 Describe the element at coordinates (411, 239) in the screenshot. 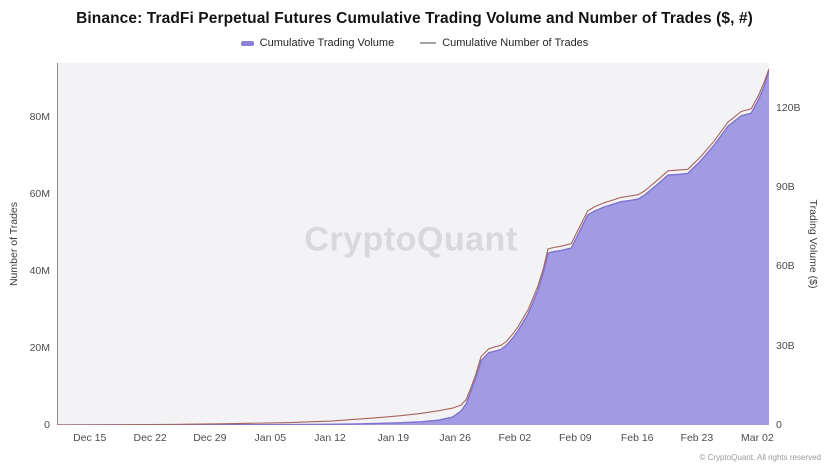

I see `cryptoquant-watermark: CryptoQuant` at that location.